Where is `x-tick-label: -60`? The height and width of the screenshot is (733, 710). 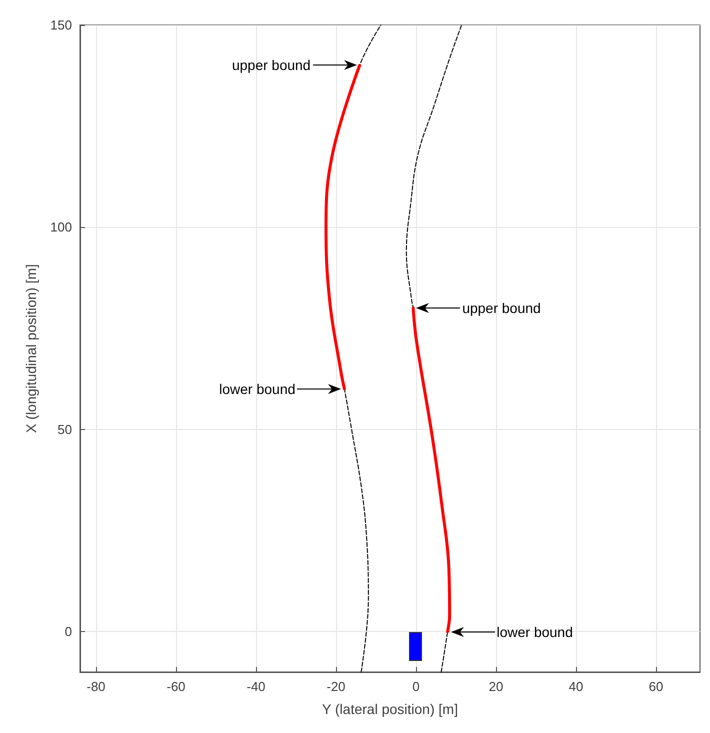 x-tick-label: -60 is located at coordinates (176, 686).